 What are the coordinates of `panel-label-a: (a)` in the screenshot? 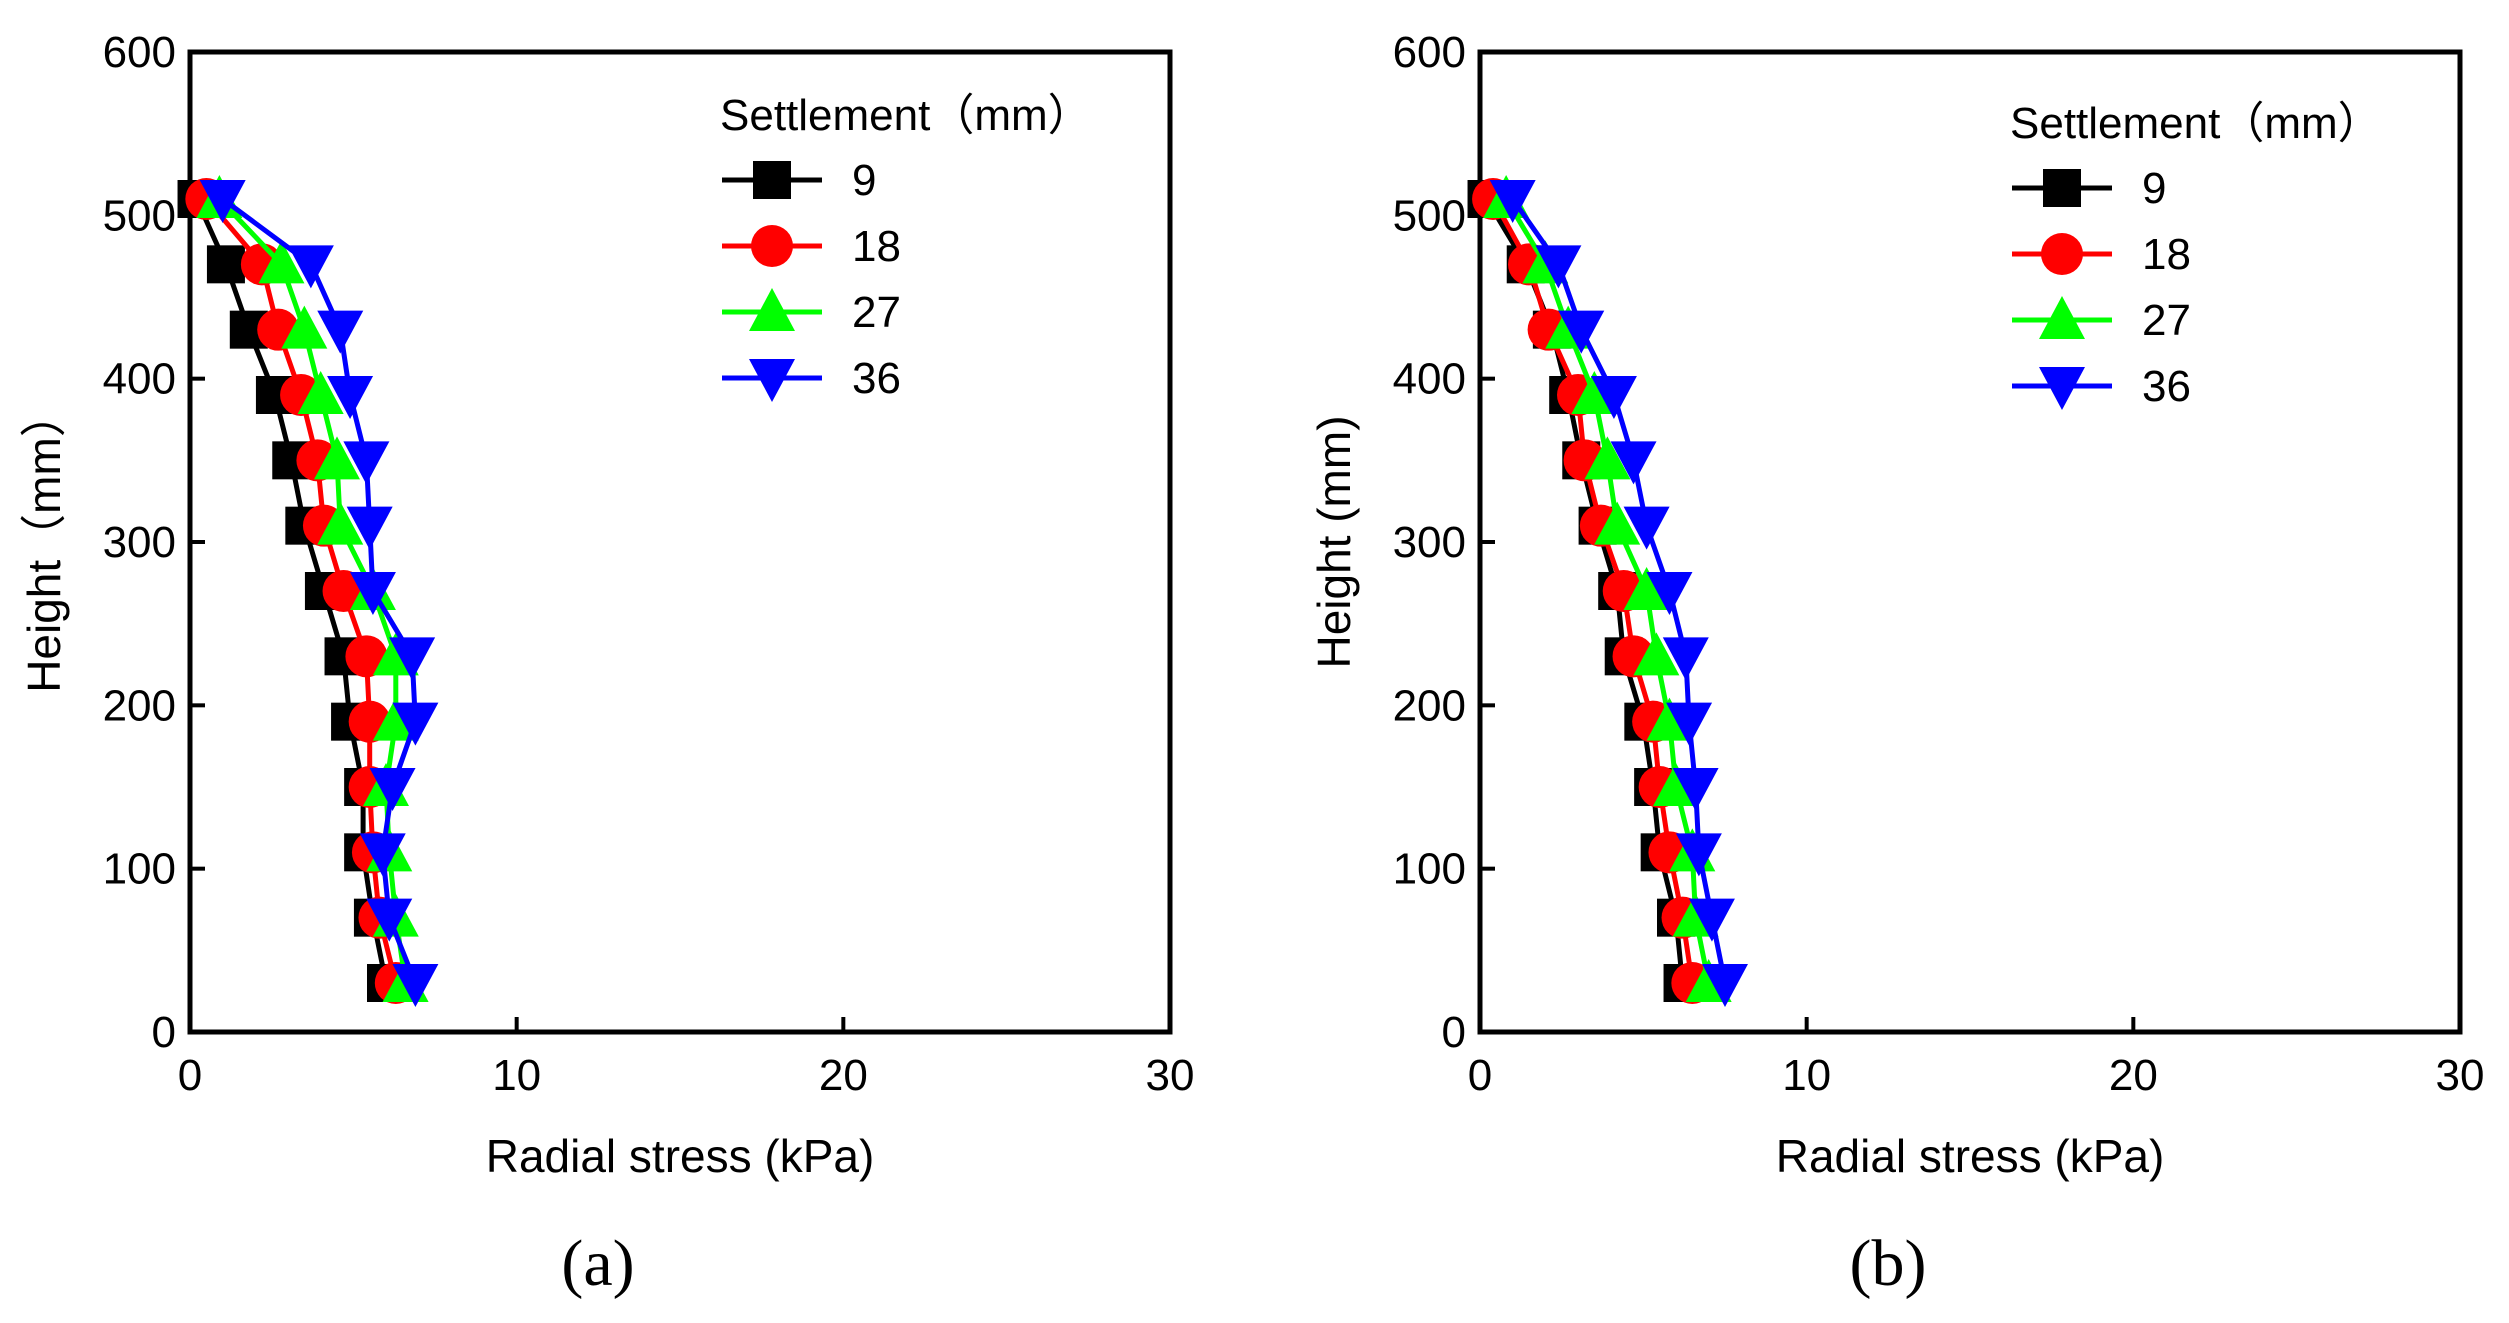 It's located at (597, 1263).